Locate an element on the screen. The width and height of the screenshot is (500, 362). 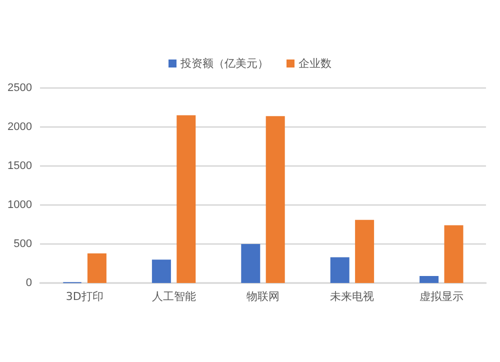
y-tick-label: 500 is located at coordinates (23, 244).